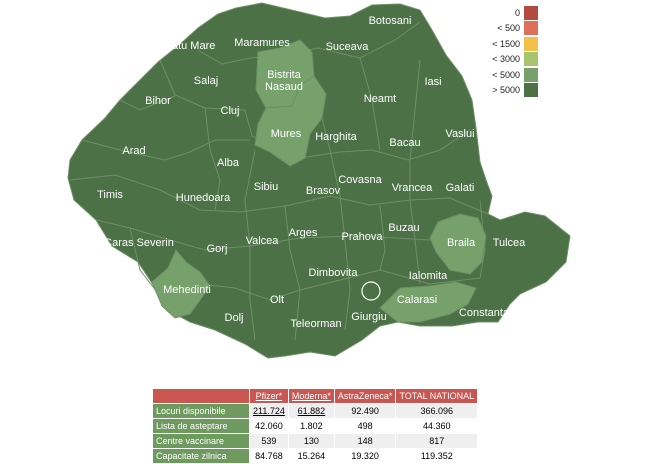 The width and height of the screenshot is (646, 464). I want to click on county-label: Vaslui, so click(459, 134).